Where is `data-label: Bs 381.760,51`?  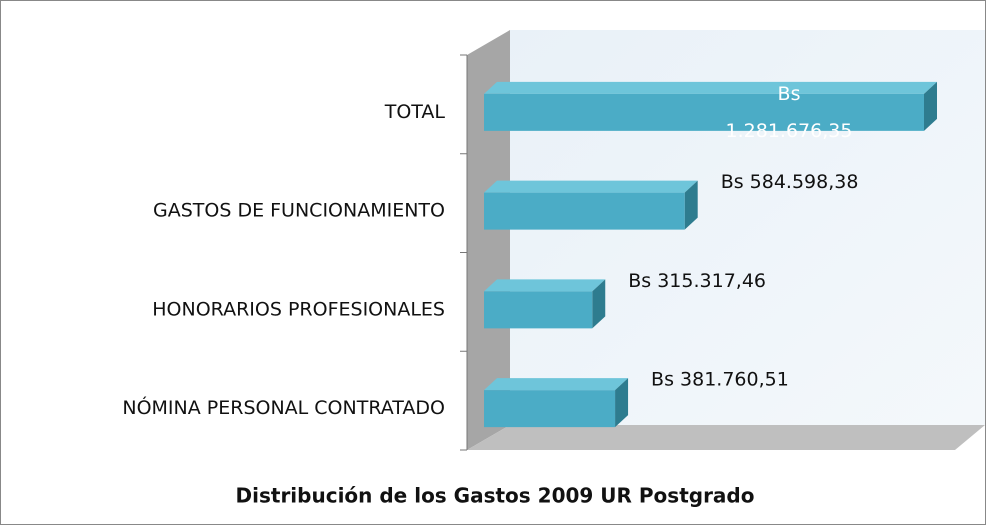 data-label: Bs 381.760,51 is located at coordinates (720, 380).